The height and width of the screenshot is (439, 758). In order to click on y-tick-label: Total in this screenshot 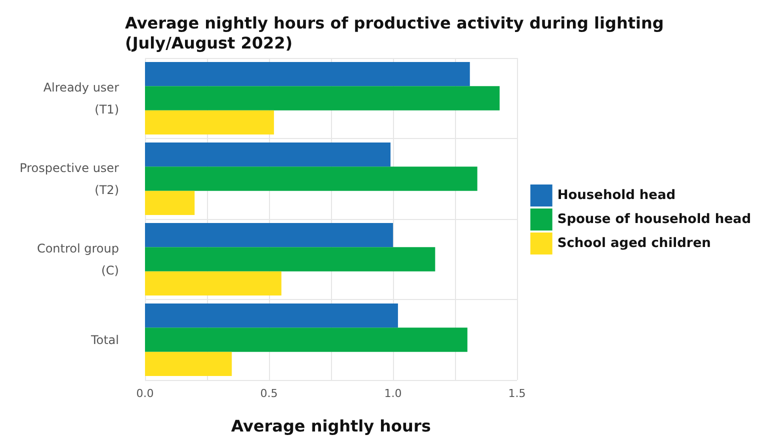, I will do `click(104, 339)`.